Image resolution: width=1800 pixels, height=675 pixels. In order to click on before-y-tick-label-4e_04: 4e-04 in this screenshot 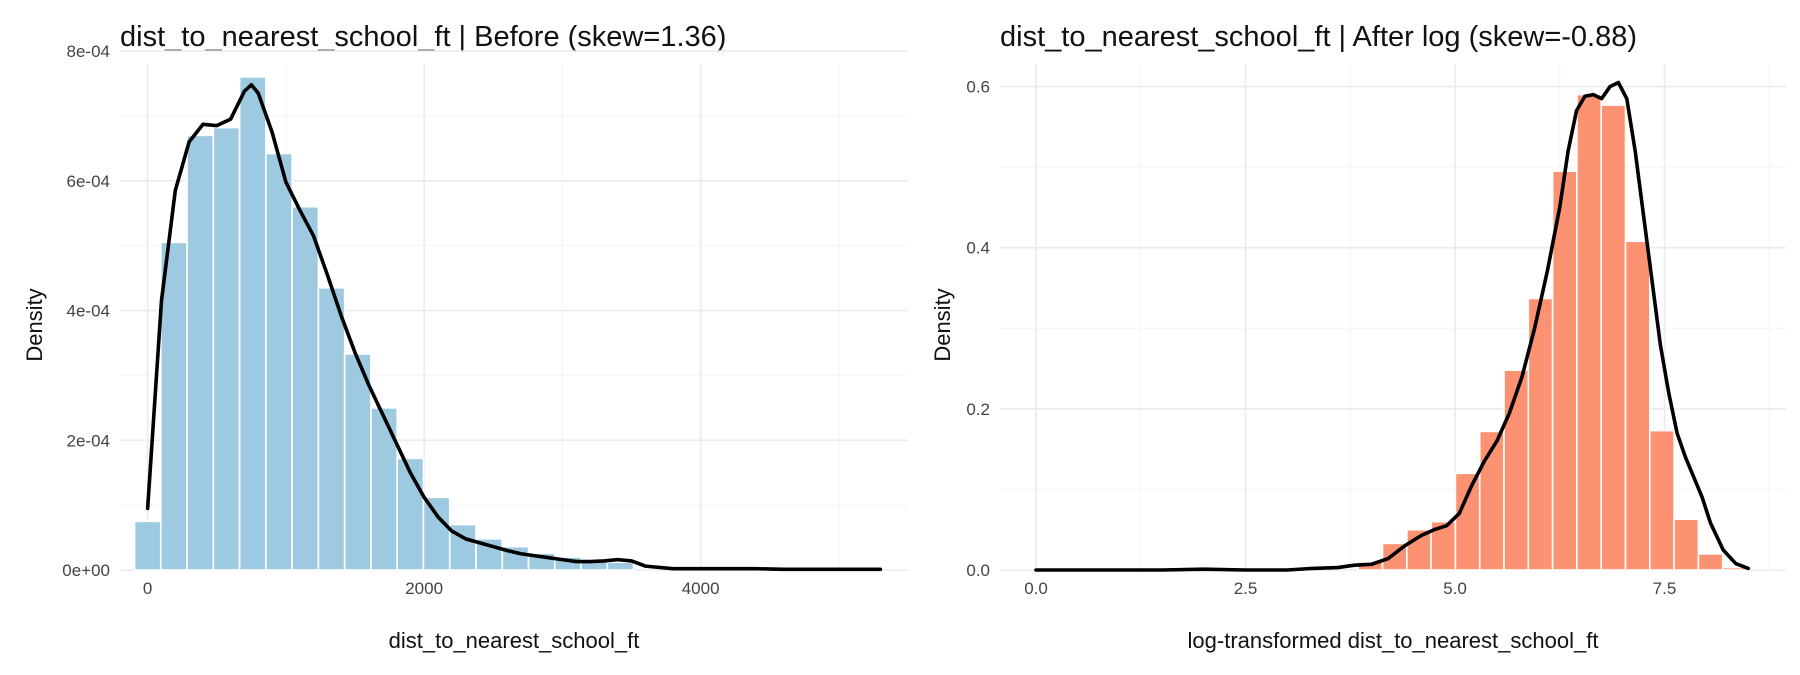, I will do `click(88, 311)`.